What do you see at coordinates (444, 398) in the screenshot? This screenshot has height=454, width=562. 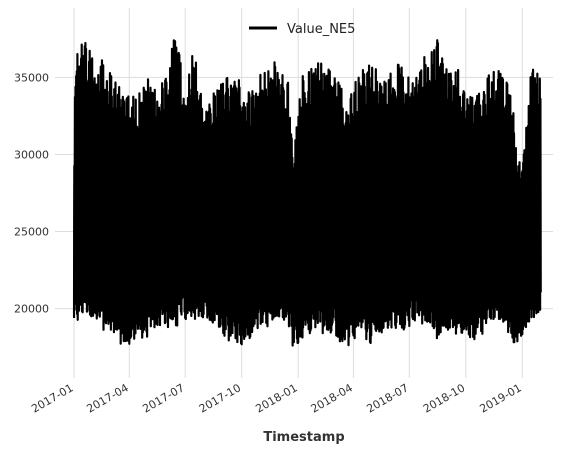 I see `x-tick-label: 2018-10` at bounding box center [444, 398].